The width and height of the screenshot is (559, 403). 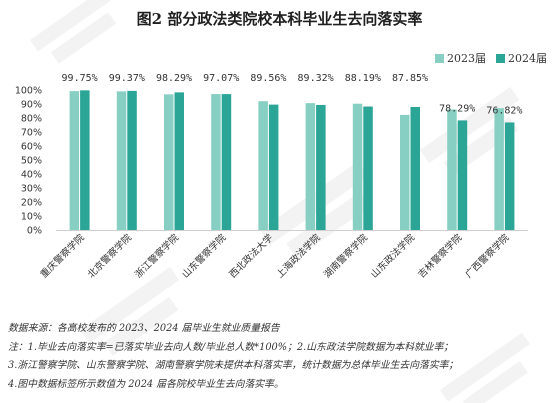 What do you see at coordinates (491, 58) in the screenshot?
I see `legend: 2023届 2024届` at bounding box center [491, 58].